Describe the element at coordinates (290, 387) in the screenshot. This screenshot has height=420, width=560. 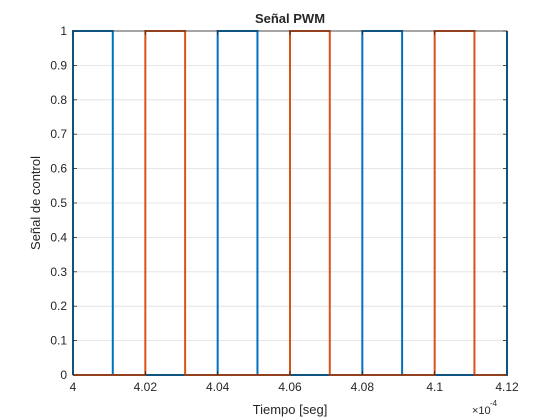
I see `x-tick-label: 4.06` at that location.